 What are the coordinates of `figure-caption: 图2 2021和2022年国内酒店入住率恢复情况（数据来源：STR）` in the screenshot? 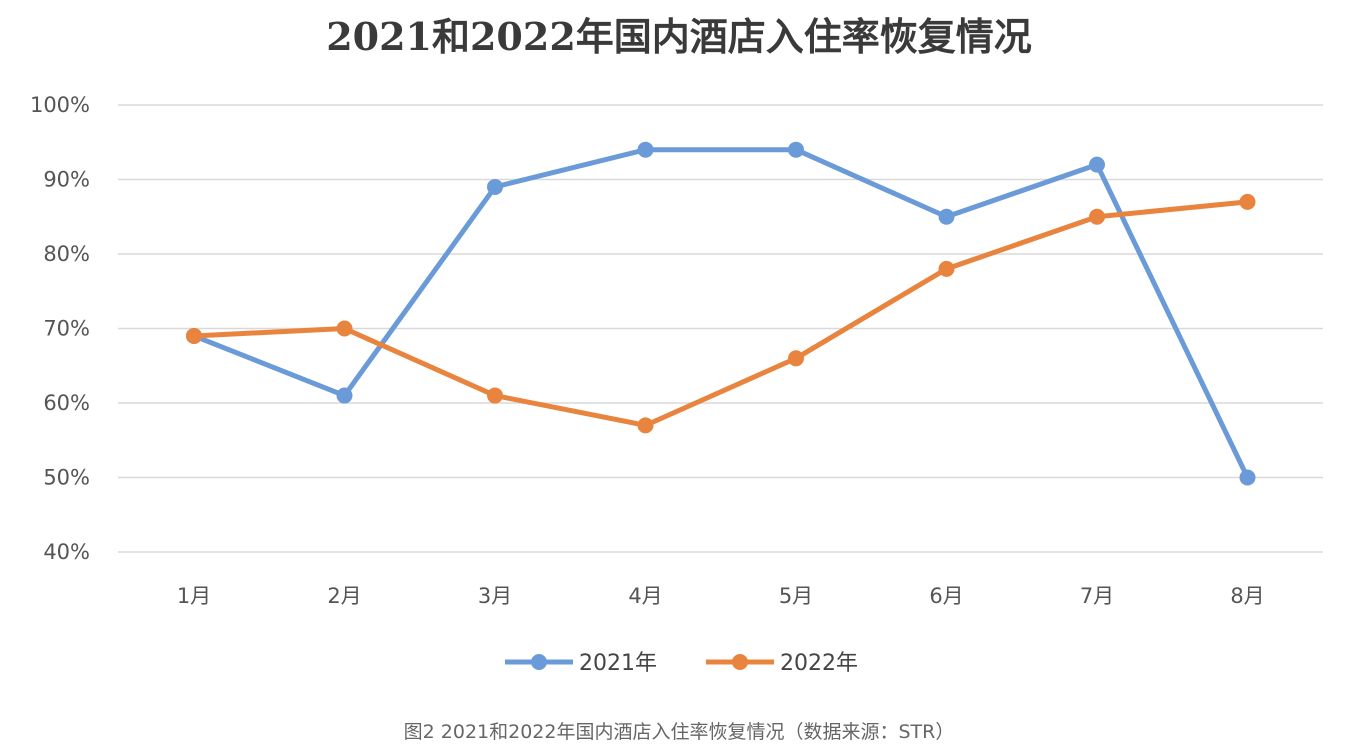 It's located at (679, 732).